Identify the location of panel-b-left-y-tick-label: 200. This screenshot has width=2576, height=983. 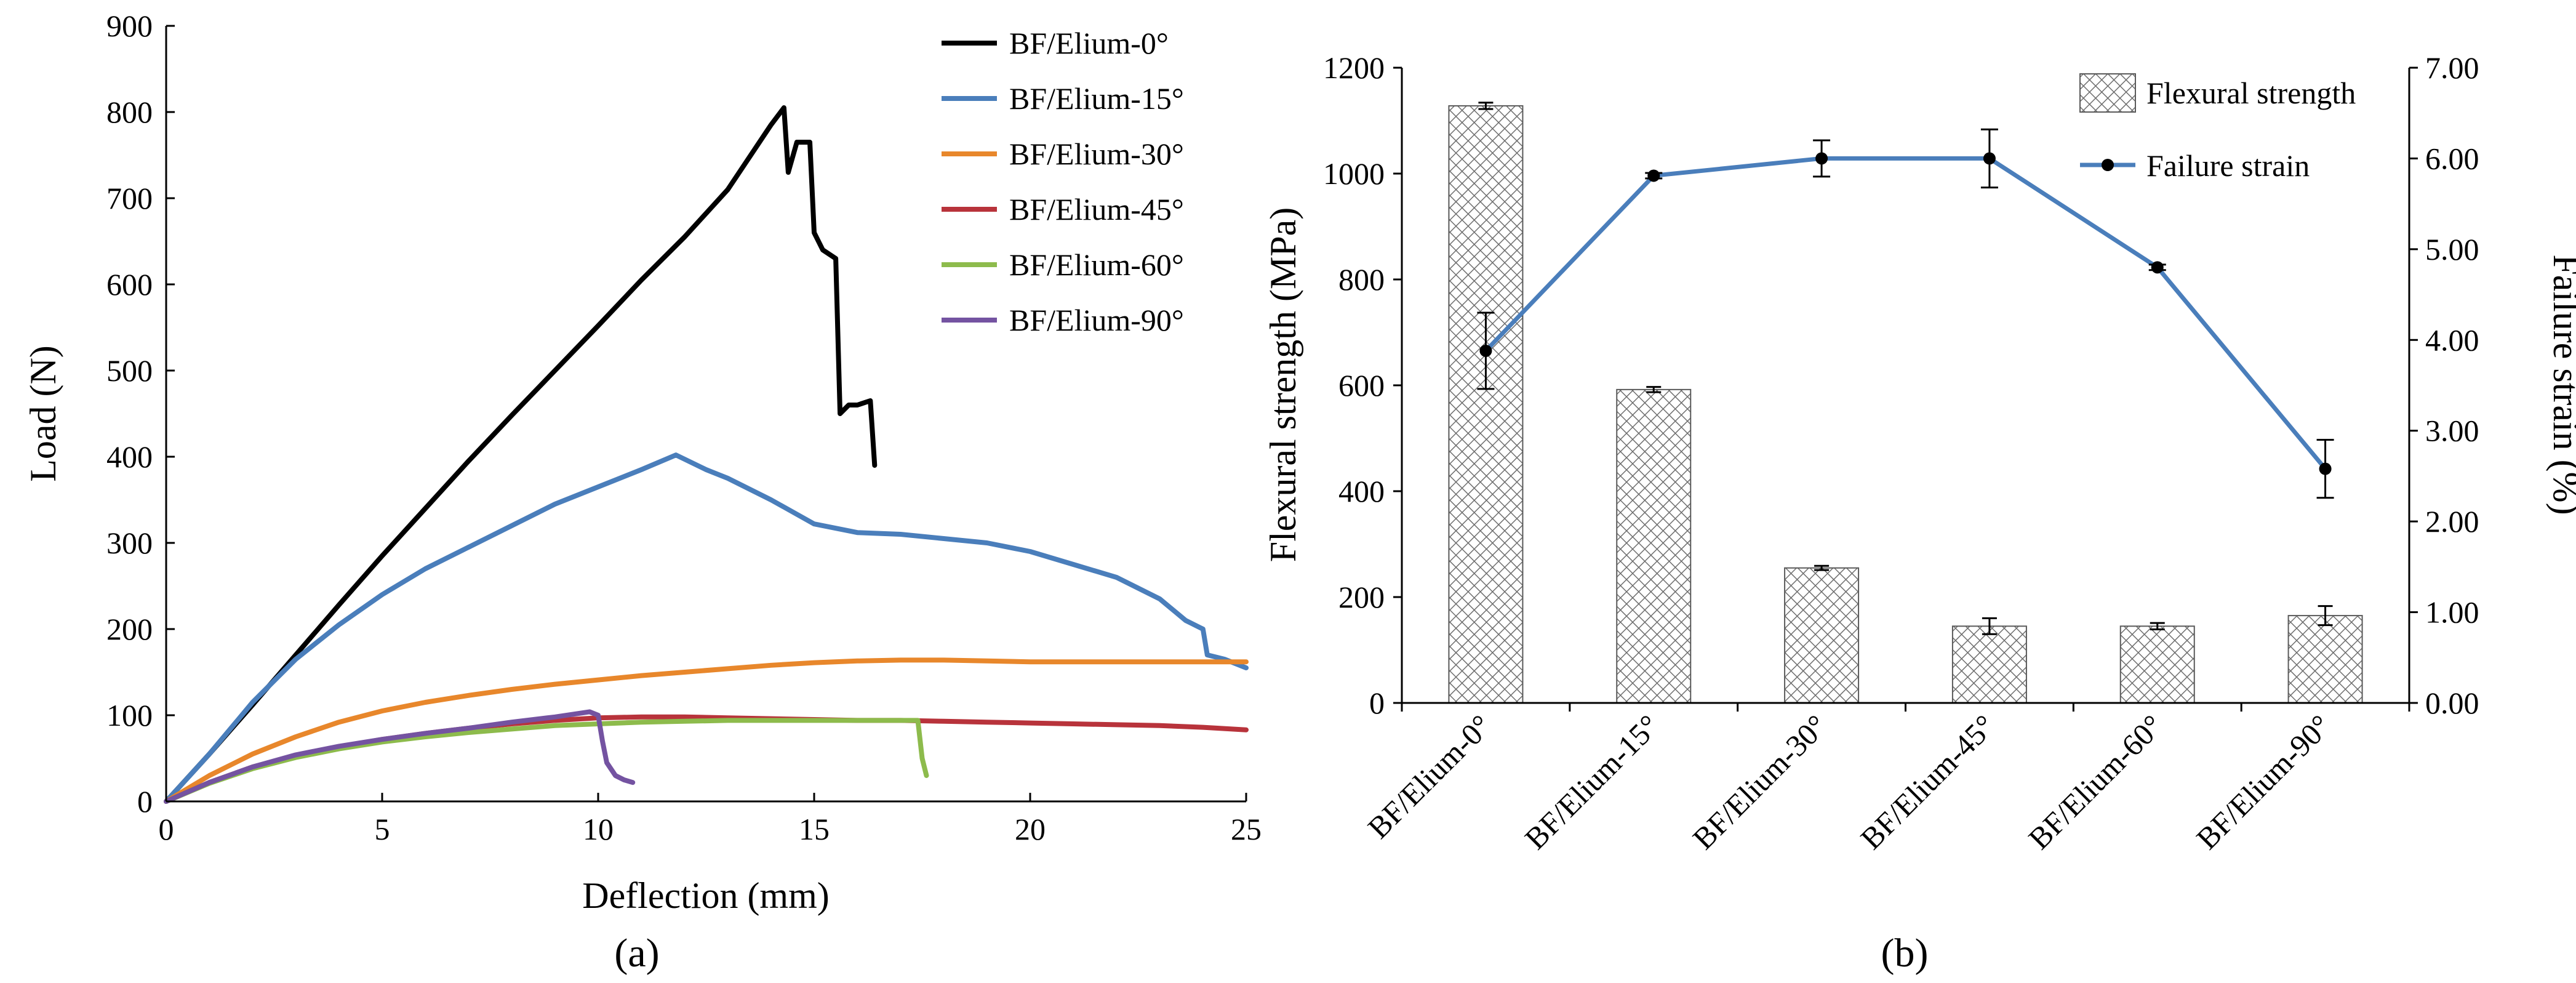
(1361, 597).